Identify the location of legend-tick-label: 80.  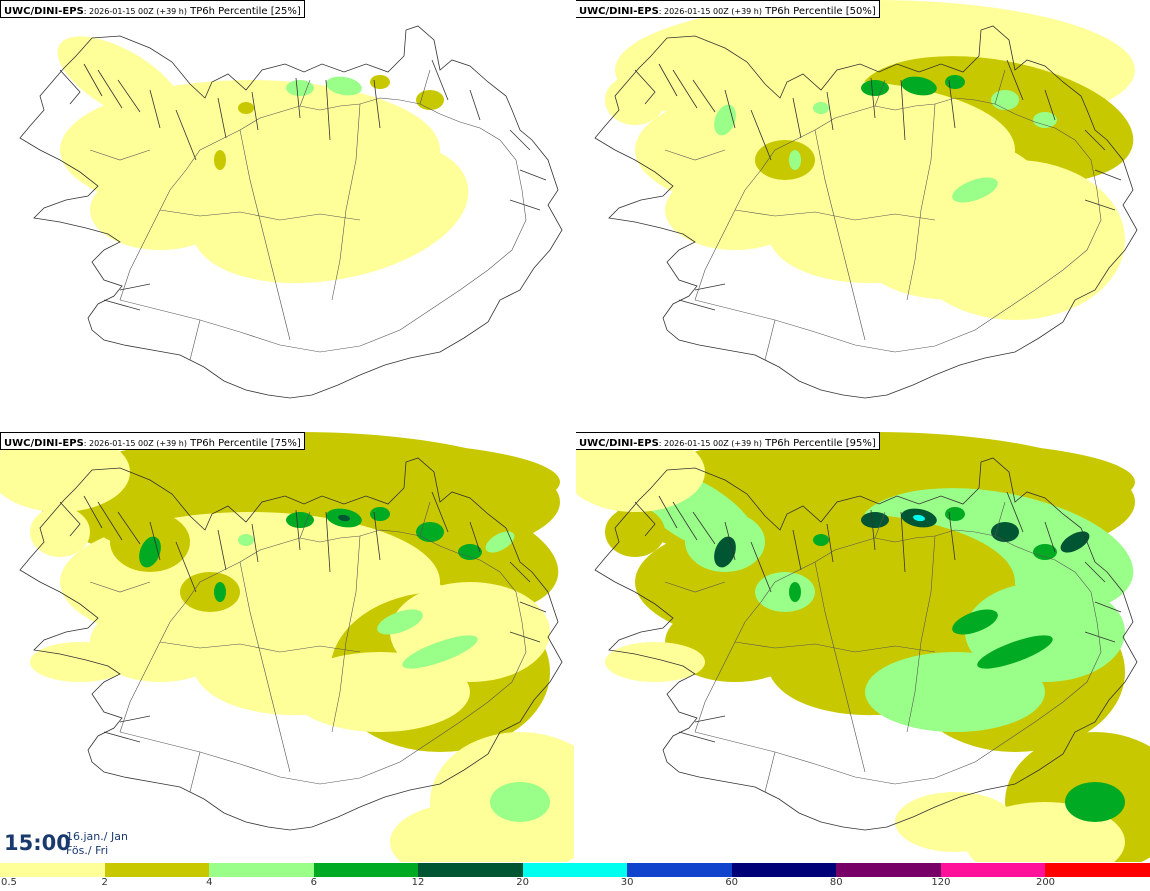
(836, 882).